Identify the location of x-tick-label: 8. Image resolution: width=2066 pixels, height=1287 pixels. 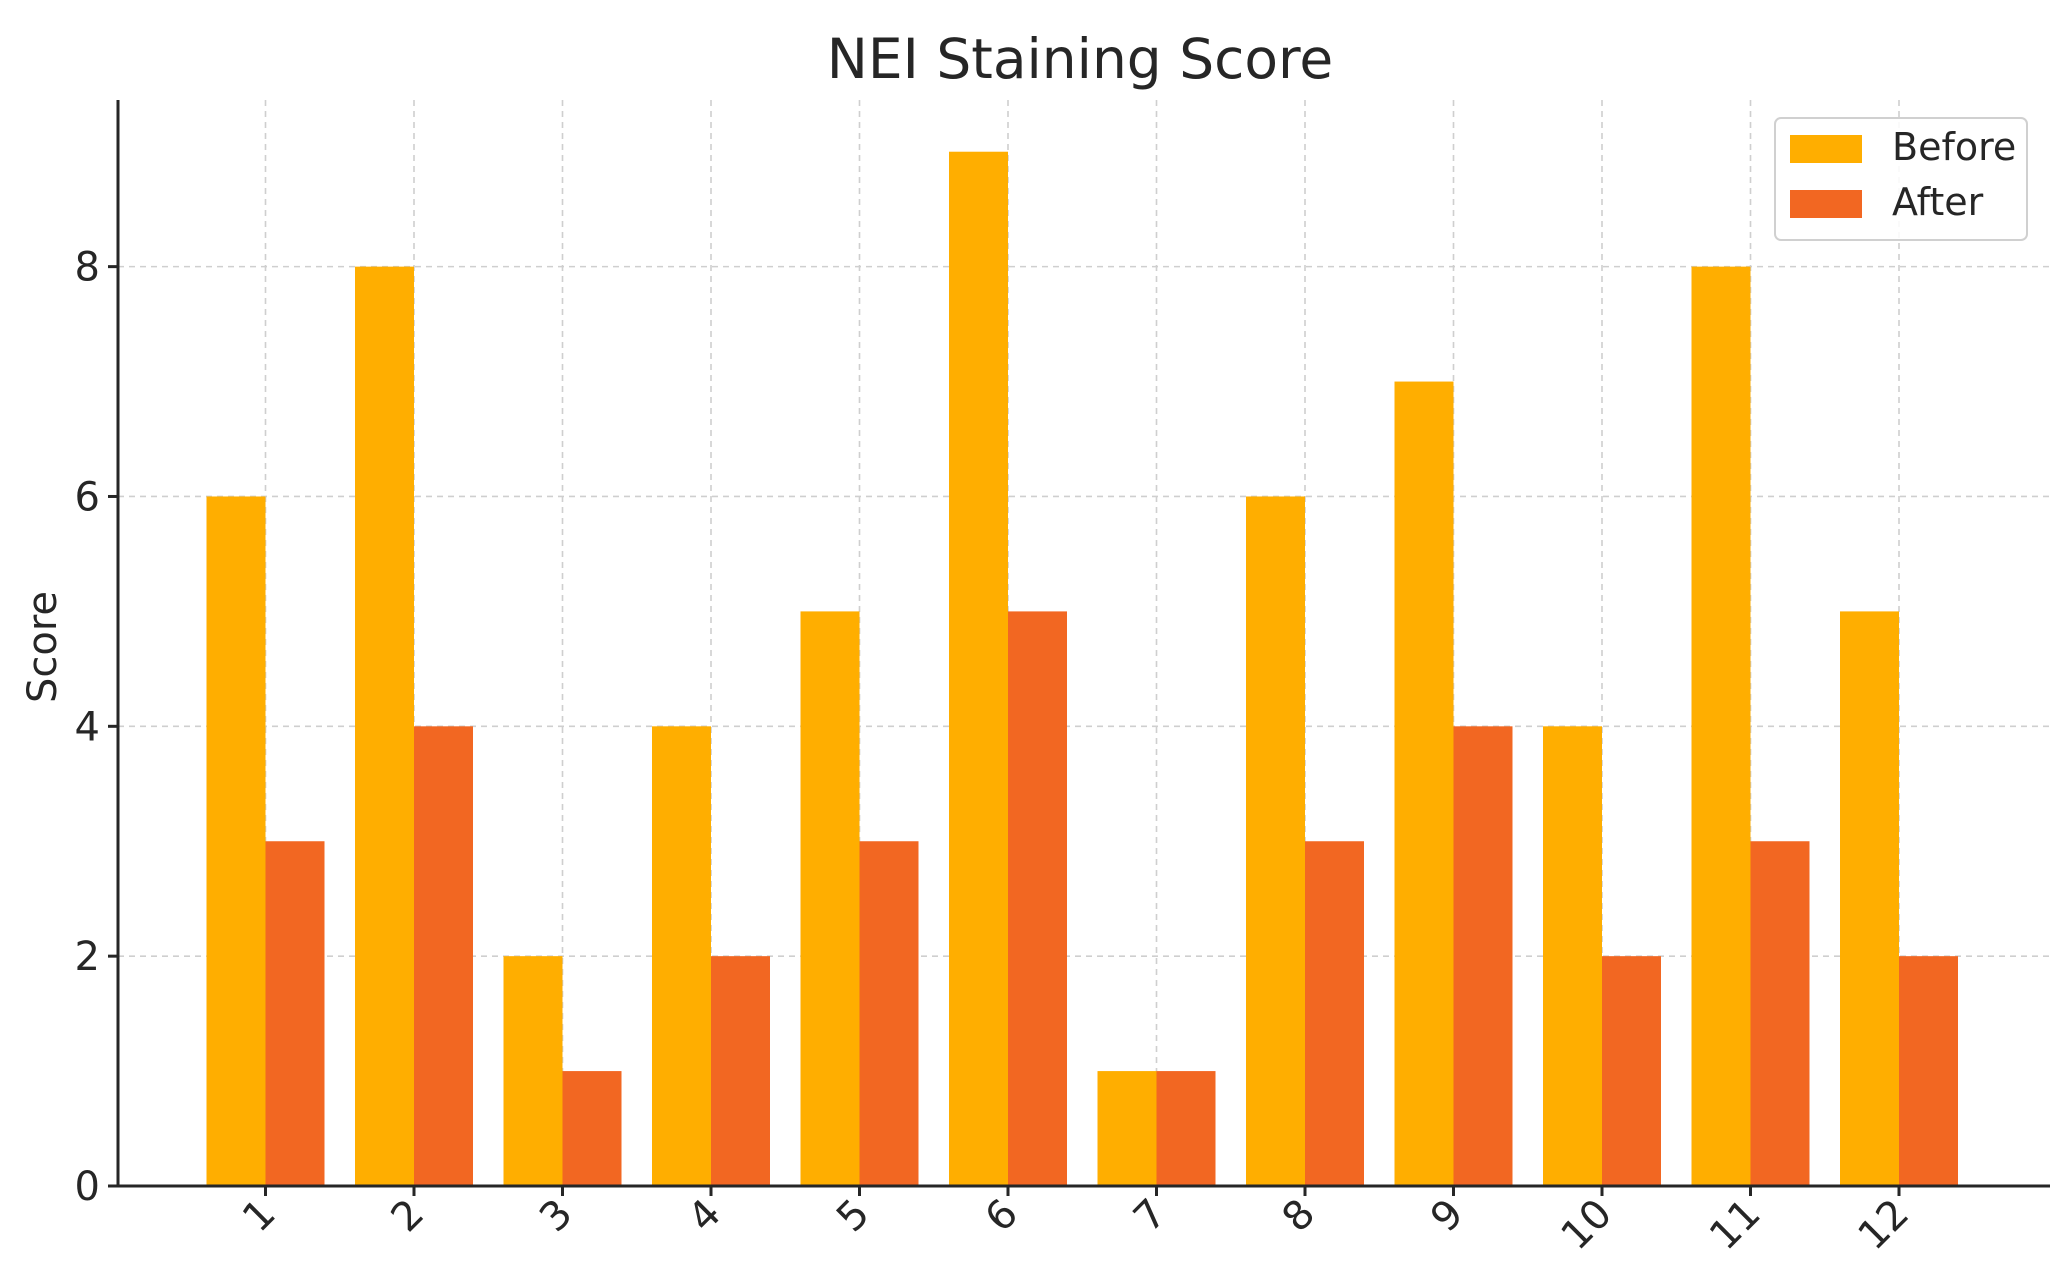
(1299, 1216).